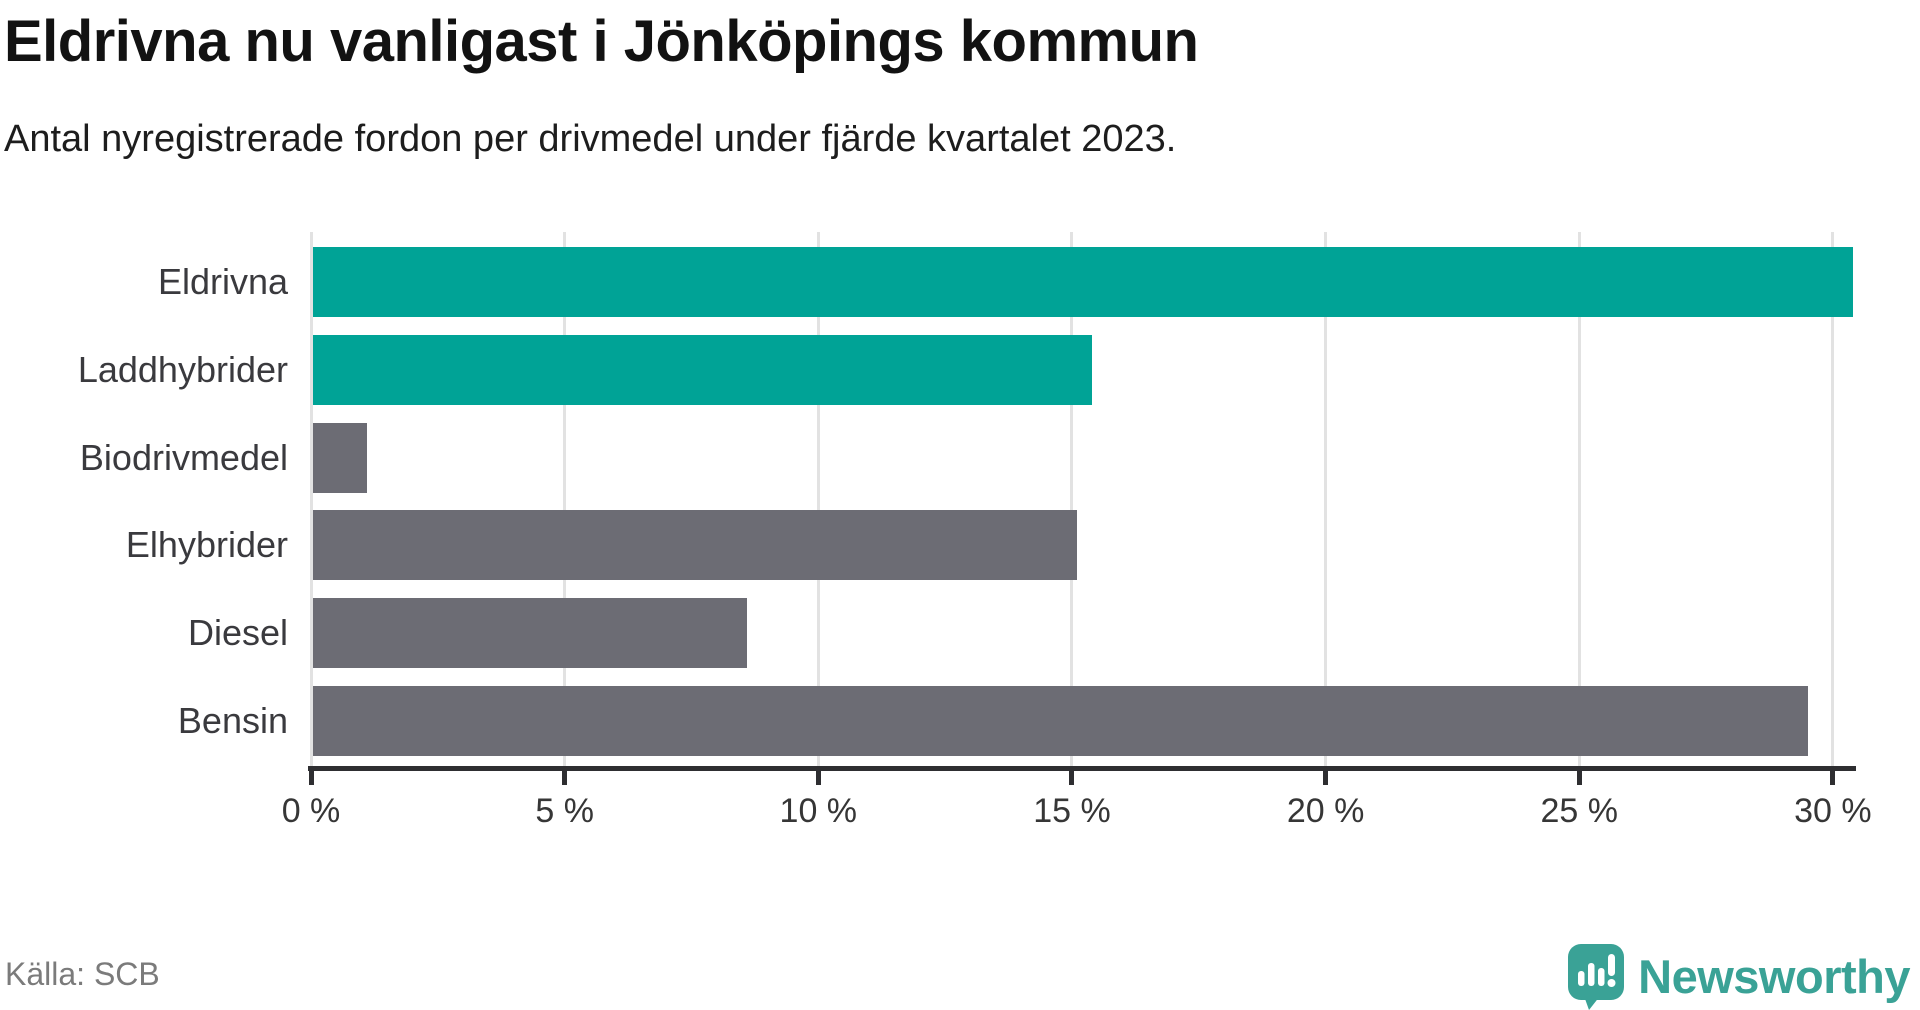 This screenshot has height=1010, width=1920. I want to click on bar-bensin, so click(1060, 721).